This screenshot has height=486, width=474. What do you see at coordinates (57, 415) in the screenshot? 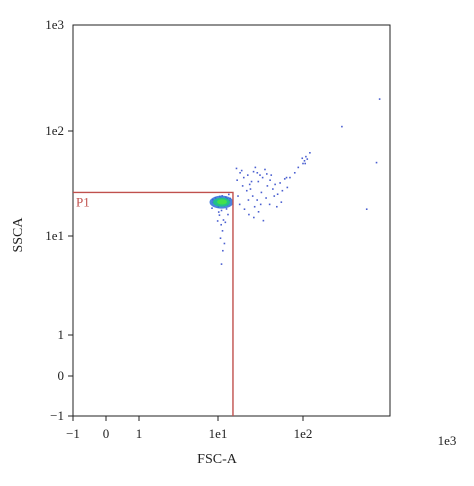
I see `y-tick-label-0: −1` at bounding box center [57, 415].